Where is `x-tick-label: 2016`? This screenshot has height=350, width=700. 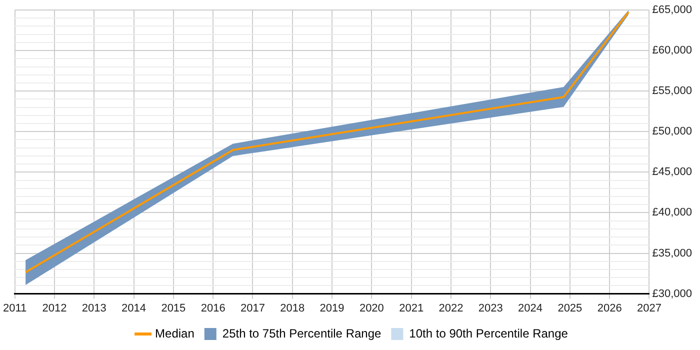
x-tick-label: 2016 is located at coordinates (213, 308).